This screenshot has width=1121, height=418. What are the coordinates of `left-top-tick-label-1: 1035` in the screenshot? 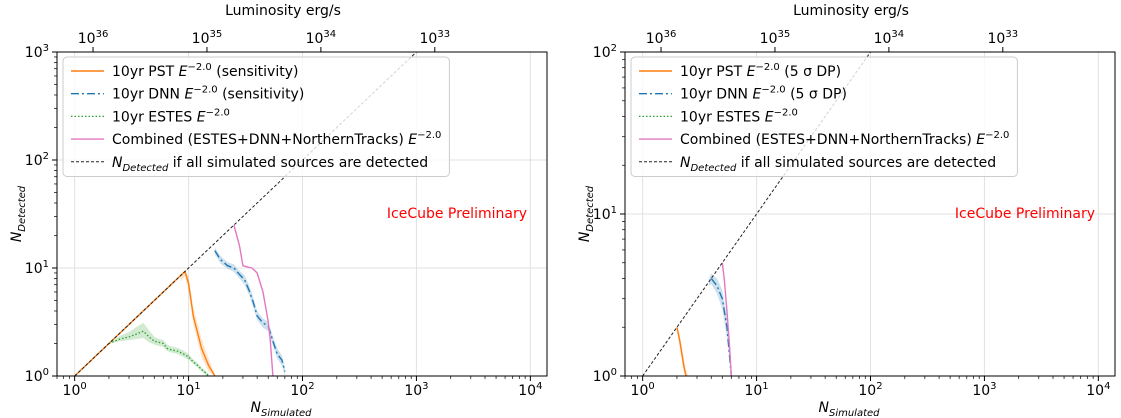 It's located at (207, 38).